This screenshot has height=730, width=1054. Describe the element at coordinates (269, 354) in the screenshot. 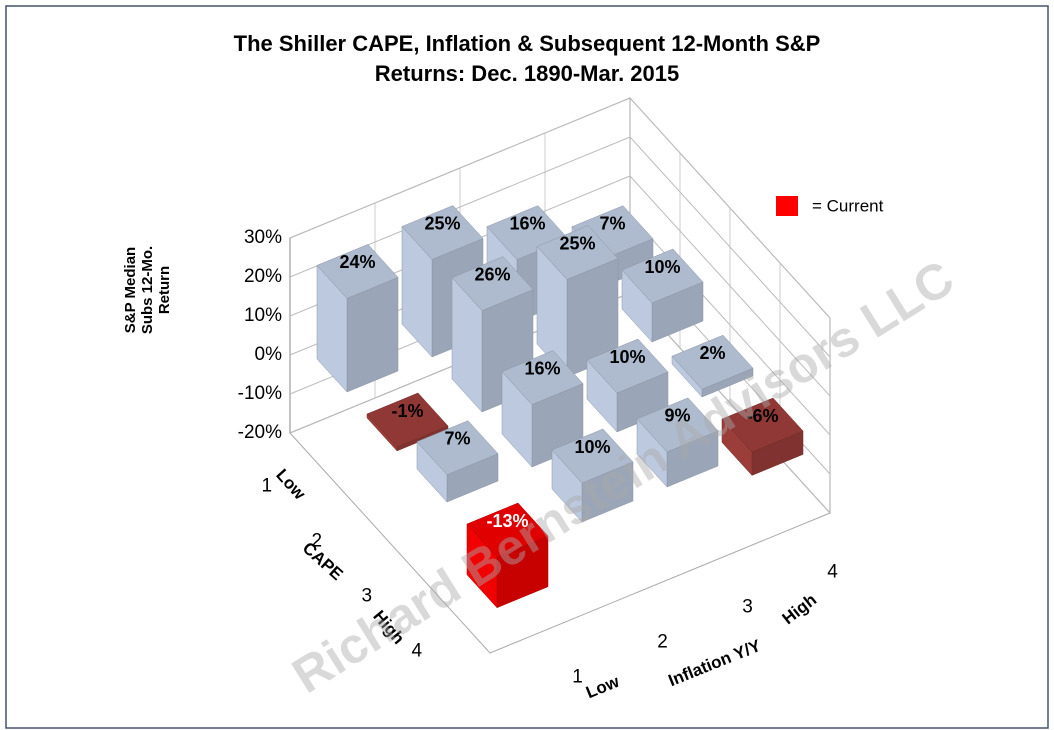

I see `y-tick-label: 0%` at that location.